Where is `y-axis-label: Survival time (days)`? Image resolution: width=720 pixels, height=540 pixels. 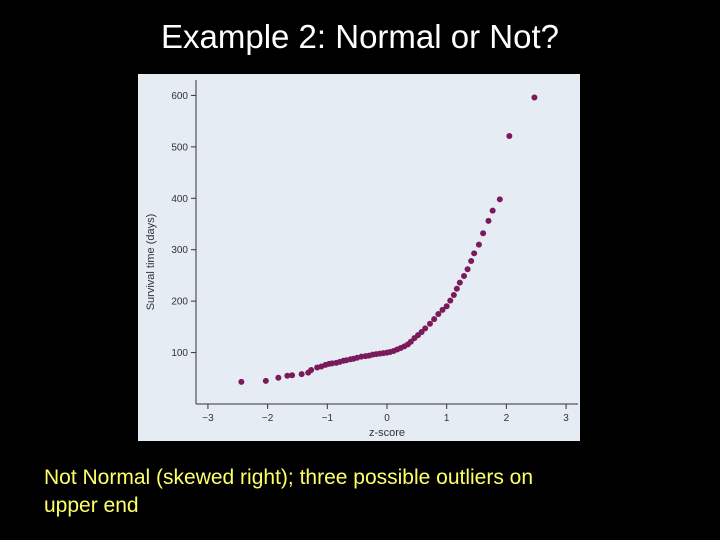
y-axis-label: Survival time (days) is located at coordinates (151, 262).